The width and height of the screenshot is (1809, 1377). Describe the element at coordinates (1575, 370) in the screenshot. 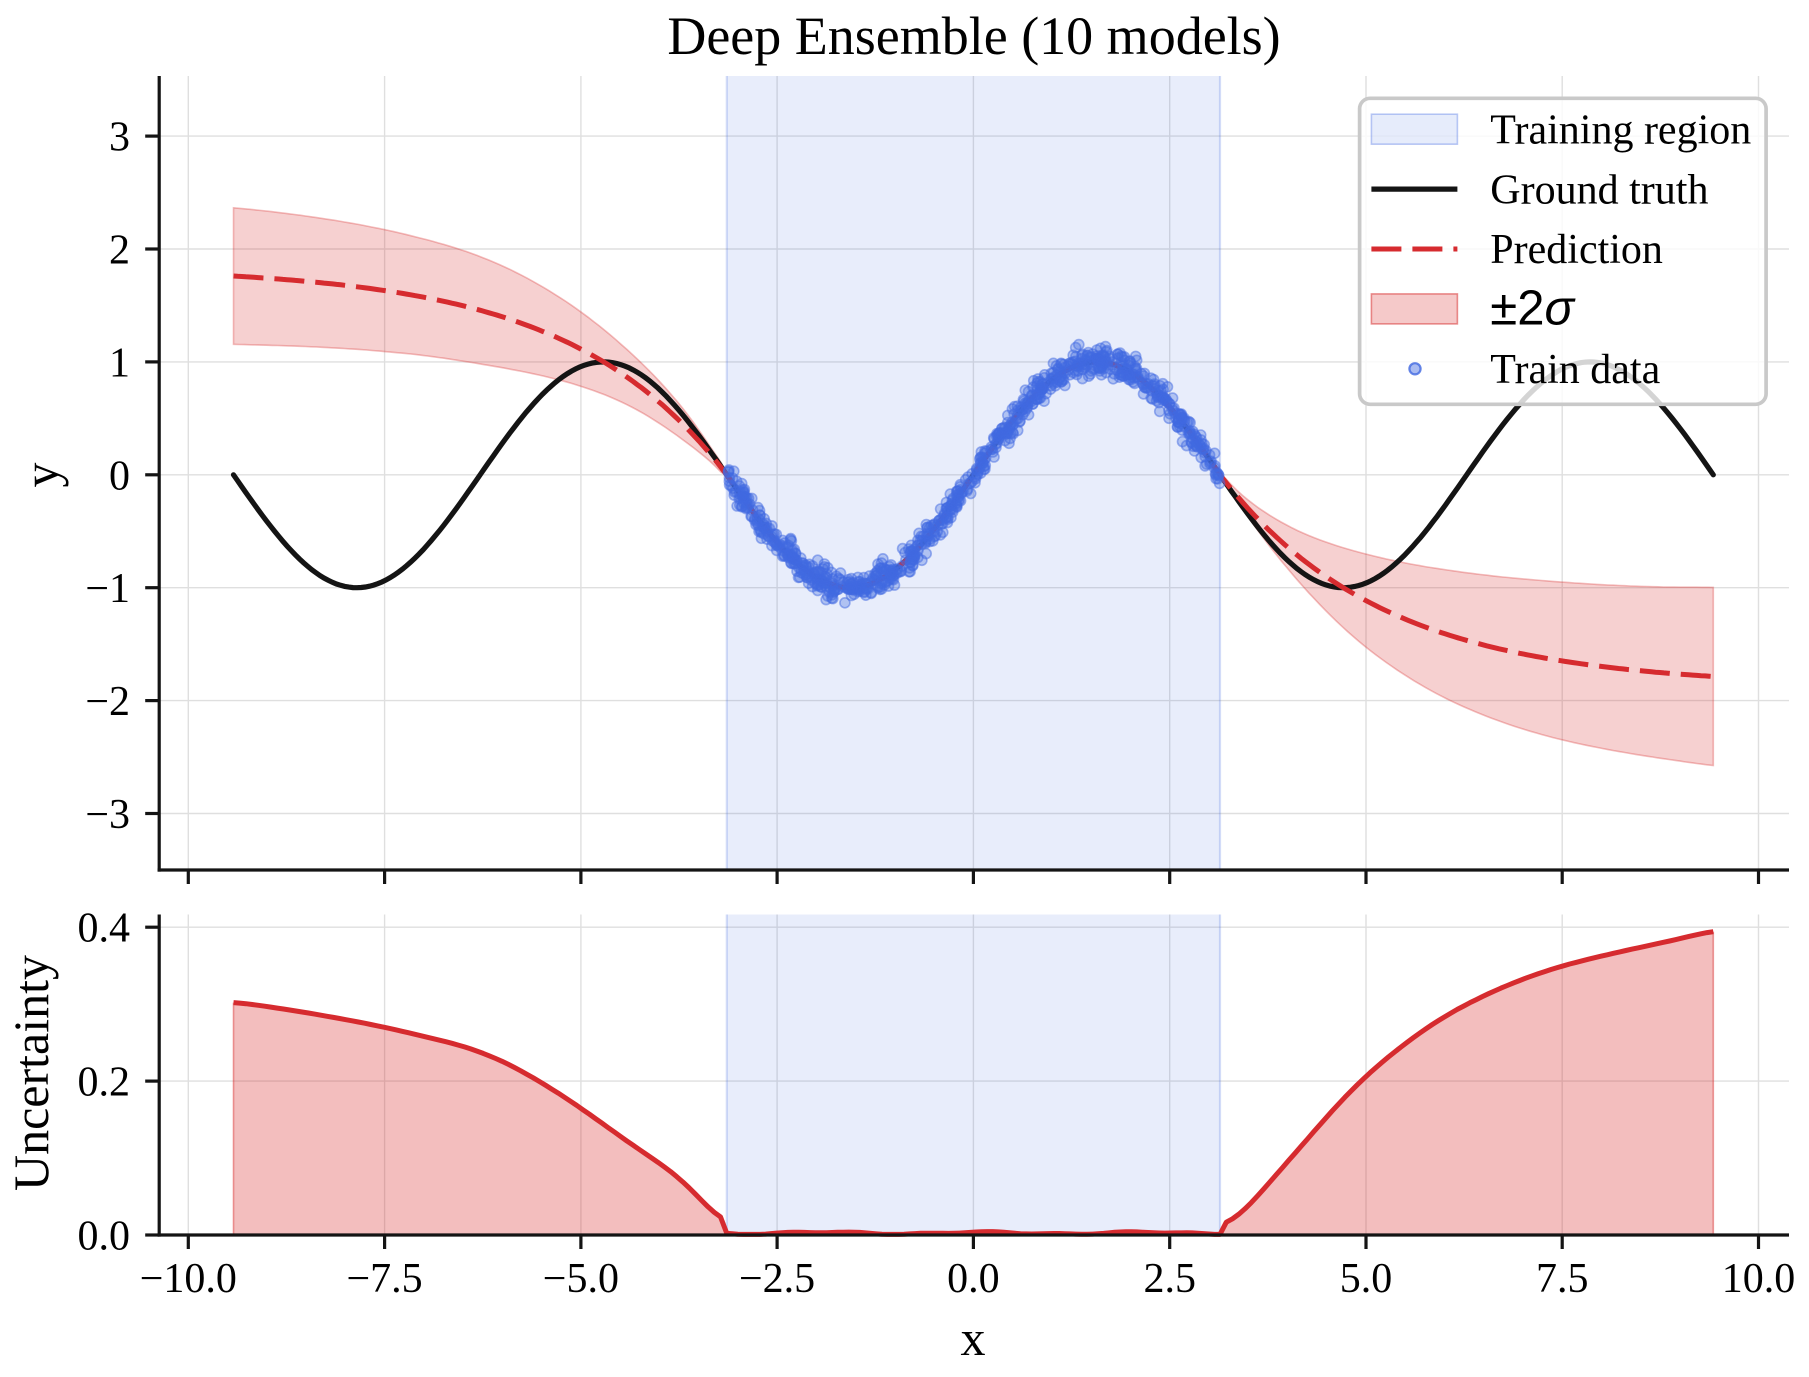

I see `svg-text: Train data` at that location.